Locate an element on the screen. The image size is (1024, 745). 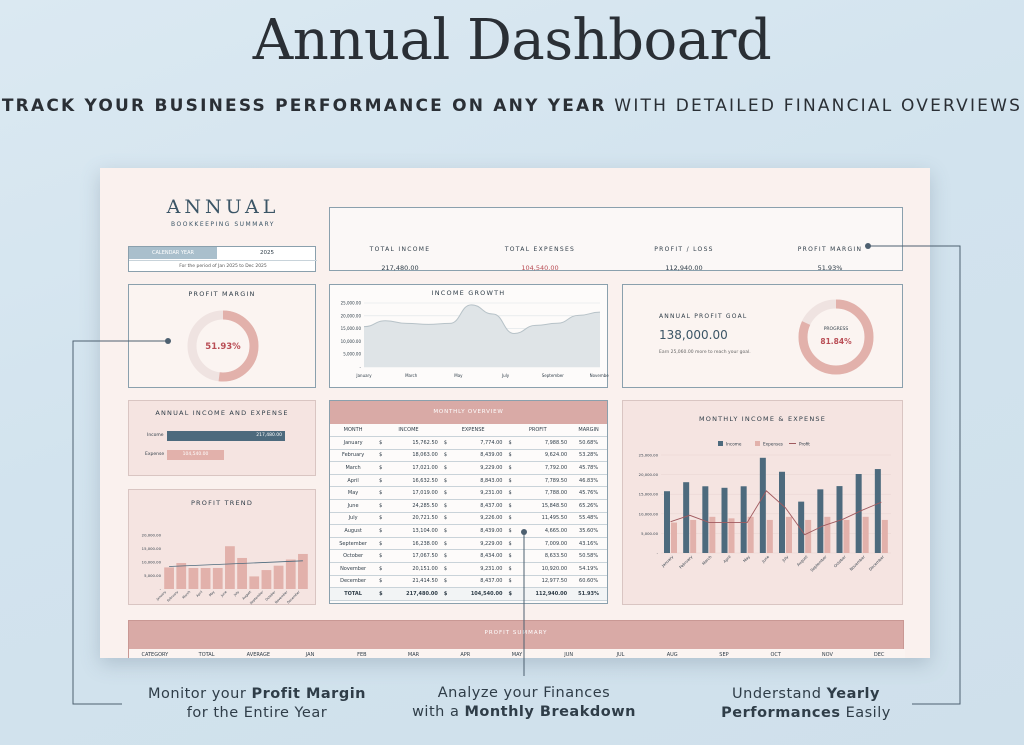
table-cell: August is located at coordinates (353, 531).